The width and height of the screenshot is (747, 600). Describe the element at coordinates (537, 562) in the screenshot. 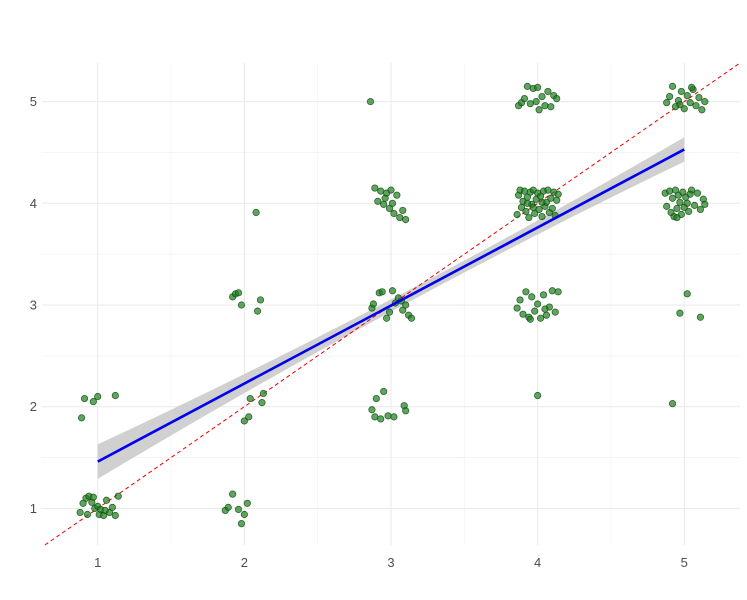

I see `x-tick-label: 4` at that location.